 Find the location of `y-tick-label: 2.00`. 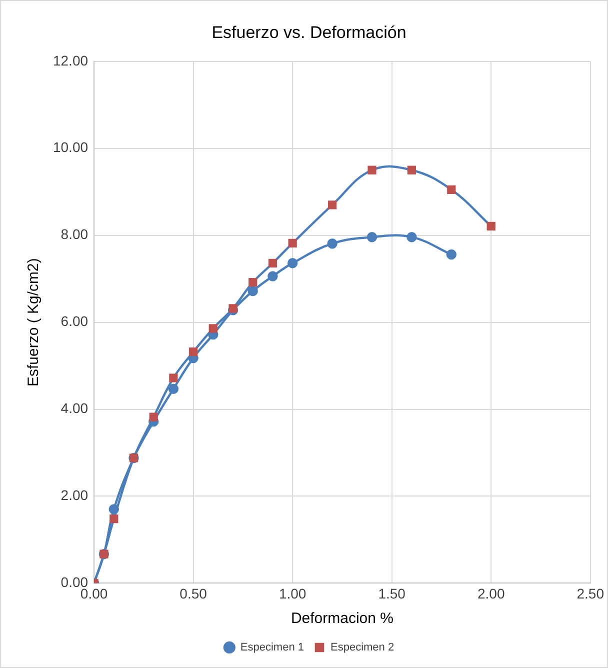

y-tick-label: 2.00 is located at coordinates (74, 495).